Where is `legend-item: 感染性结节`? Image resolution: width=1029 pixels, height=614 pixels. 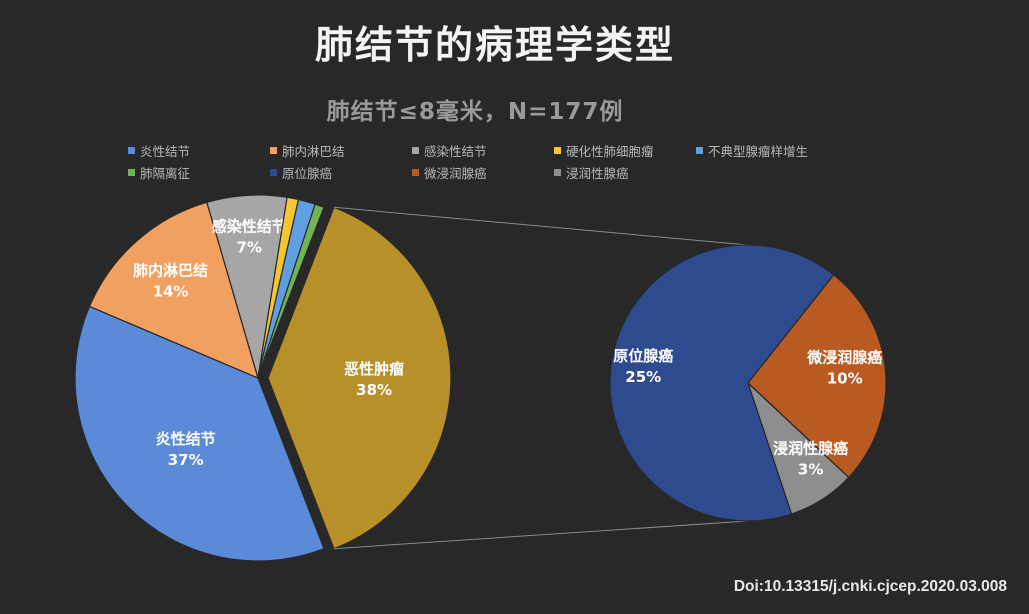
legend-item: 感染性结节 is located at coordinates (483, 150).